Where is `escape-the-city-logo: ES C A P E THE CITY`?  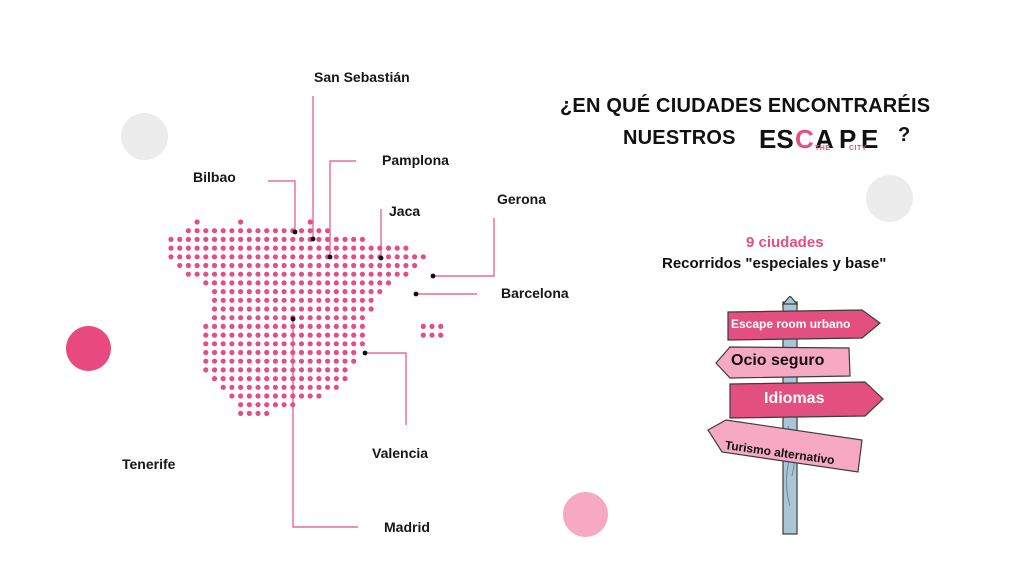
escape-the-city-logo: ES C A P E THE CITY is located at coordinates (825, 139).